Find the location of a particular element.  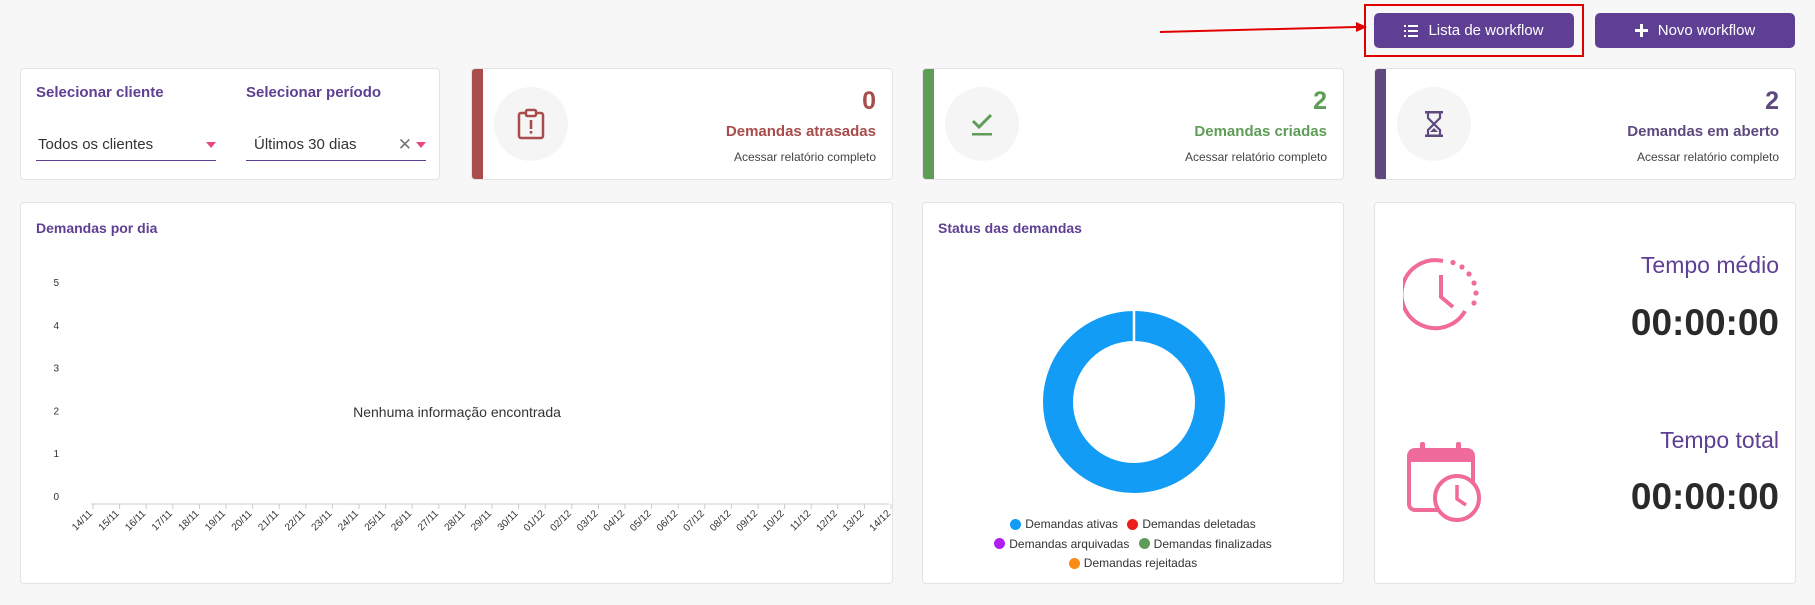

x-tick-label: 25/11 is located at coordinates (375, 520).